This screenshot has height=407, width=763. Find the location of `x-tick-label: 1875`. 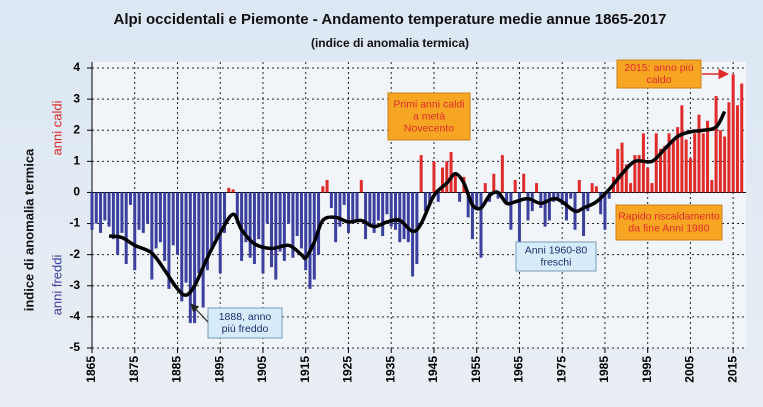

x-tick-label: 1875 is located at coordinates (134, 369).